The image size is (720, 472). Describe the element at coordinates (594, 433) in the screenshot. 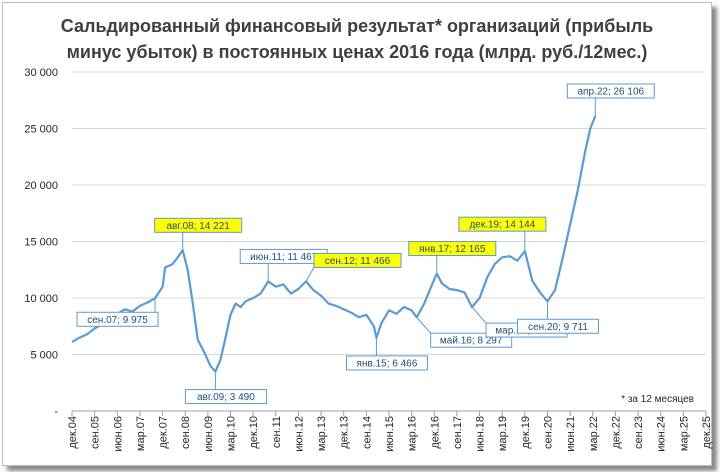

I see `x-tick-label: мар.22` at that location.